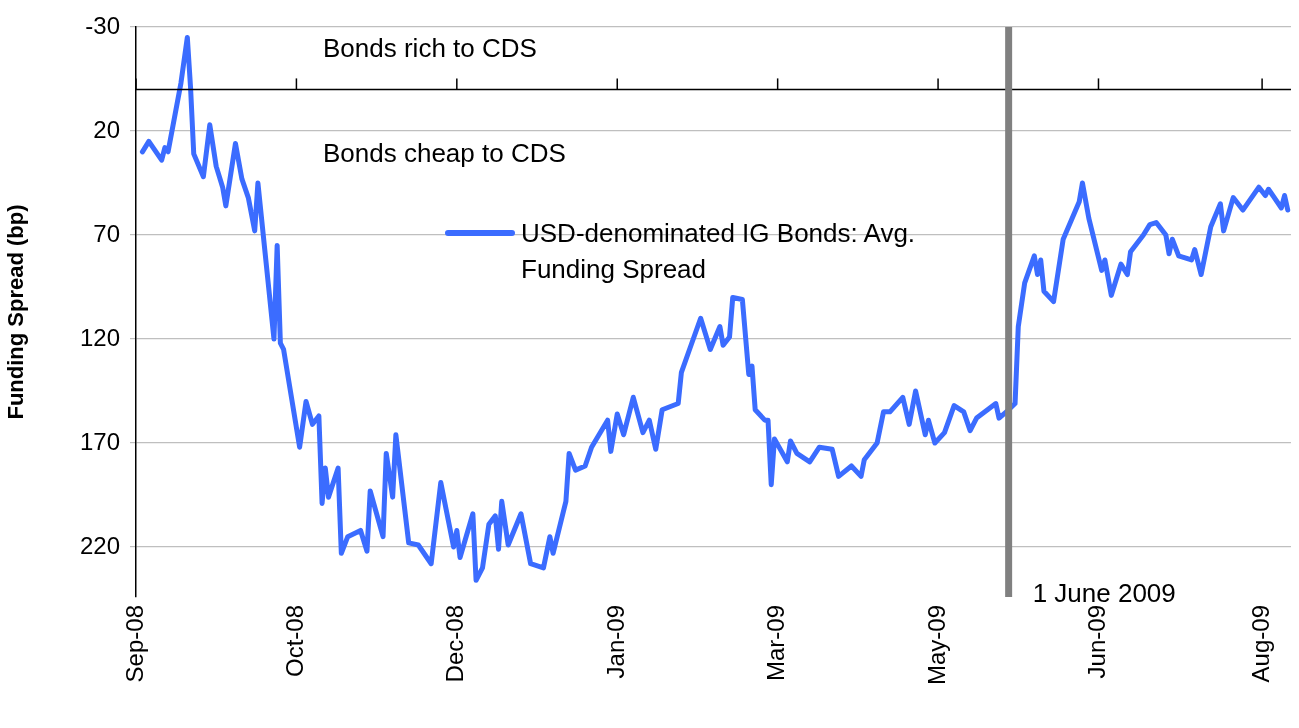  I want to click on x-tick-label: Oct-08, so click(295, 641).